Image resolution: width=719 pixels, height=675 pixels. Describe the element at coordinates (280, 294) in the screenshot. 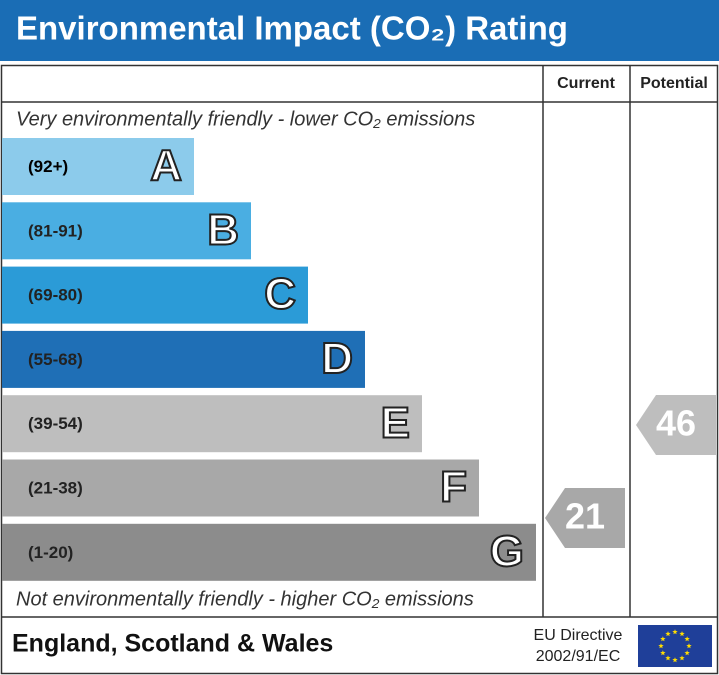

I see `band-letter: C` at that location.